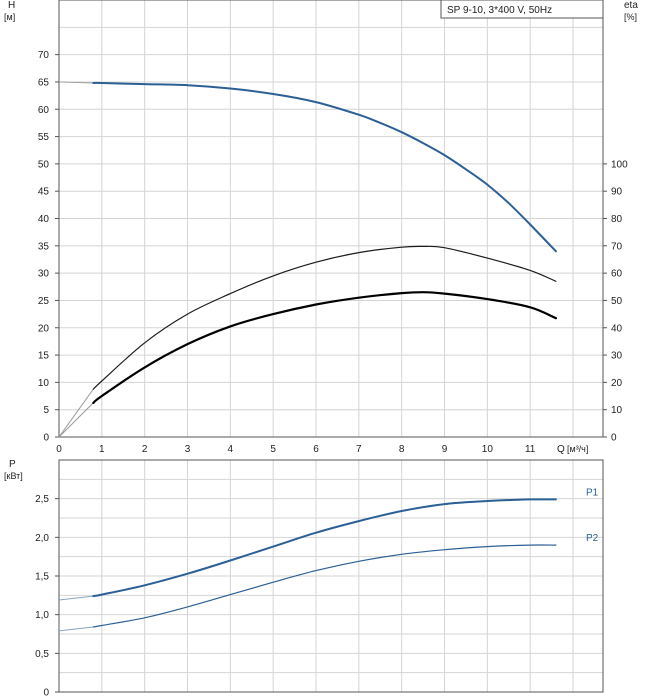 This screenshot has height=700, width=658. I want to click on h-tick-label: 50, so click(44, 164).